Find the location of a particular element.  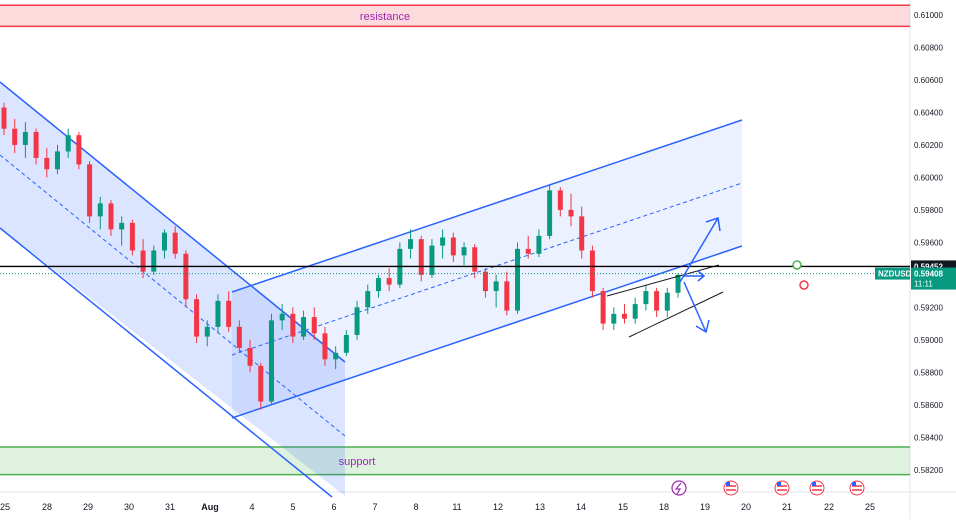

time-tick-label: 30 is located at coordinates (129, 507).